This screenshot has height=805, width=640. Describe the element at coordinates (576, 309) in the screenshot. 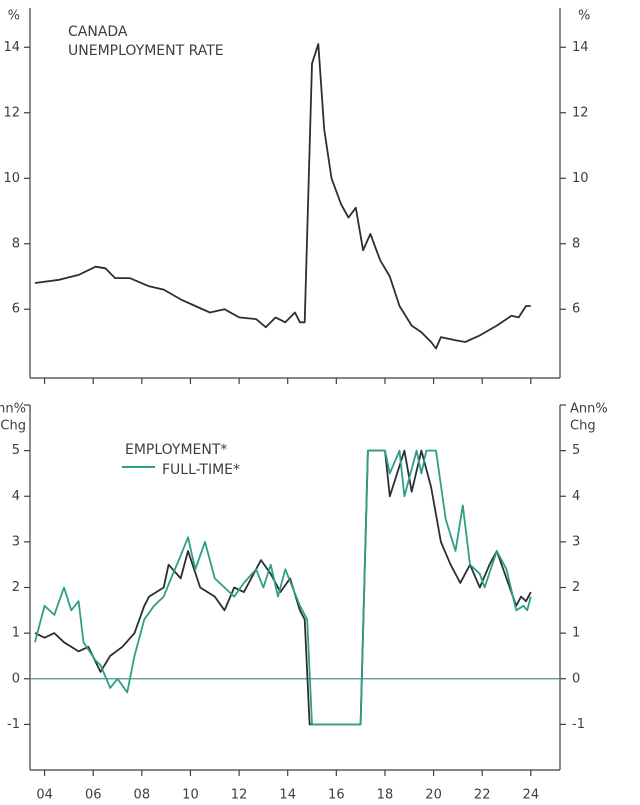

I see `y2-tick-label: 6` at that location.